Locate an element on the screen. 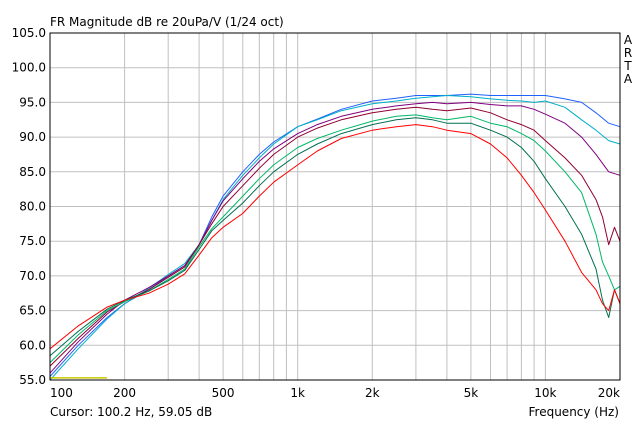 The image size is (640, 421). x-tick-labels: 100 200 500 1k 2k 5k 10k 20k is located at coordinates (335, 393).